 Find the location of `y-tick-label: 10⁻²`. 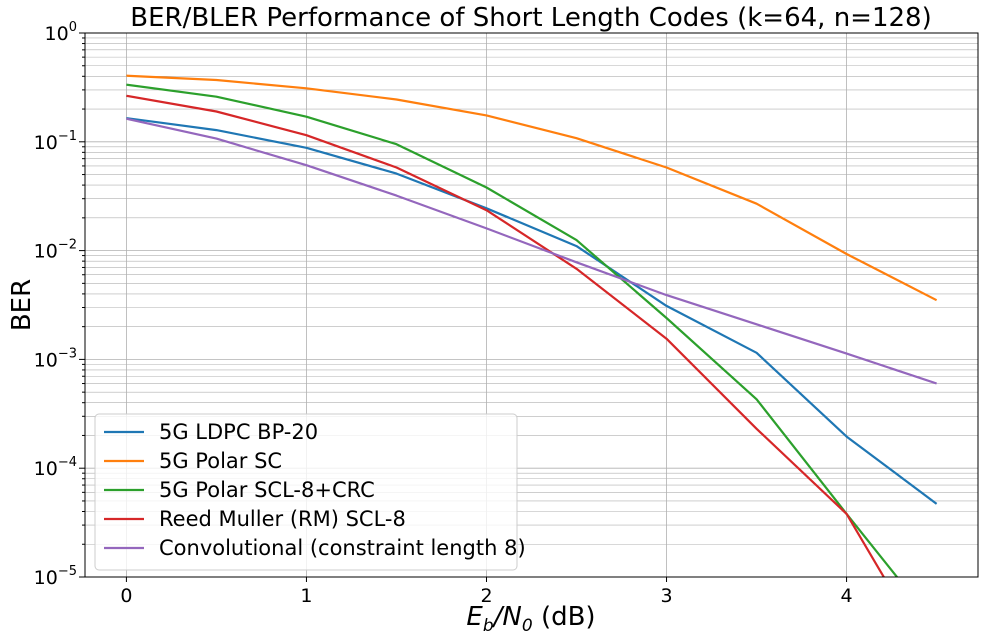

y-tick-label: 10⁻² is located at coordinates (55, 250).